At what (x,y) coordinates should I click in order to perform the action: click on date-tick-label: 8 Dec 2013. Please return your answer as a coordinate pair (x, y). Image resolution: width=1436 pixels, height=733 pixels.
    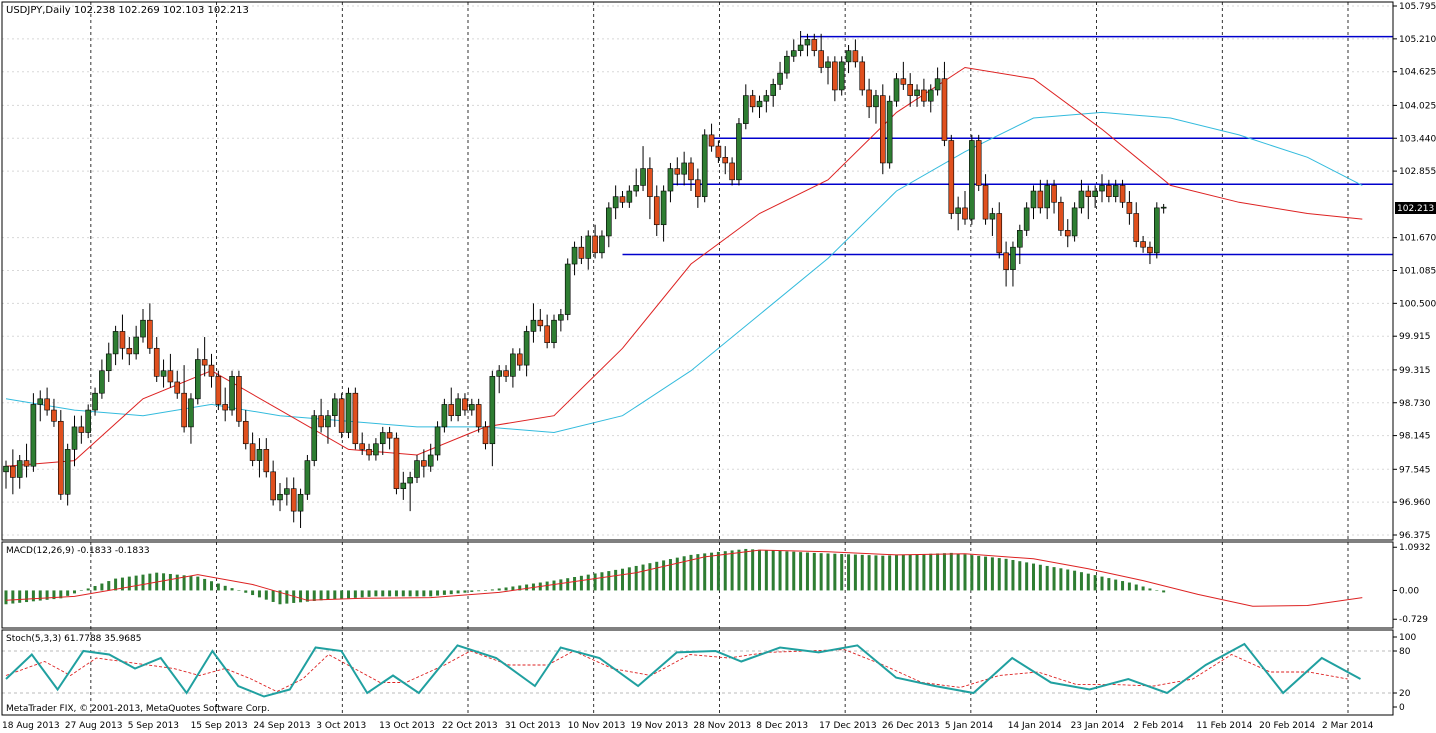
    Looking at the image, I should click on (782, 726).